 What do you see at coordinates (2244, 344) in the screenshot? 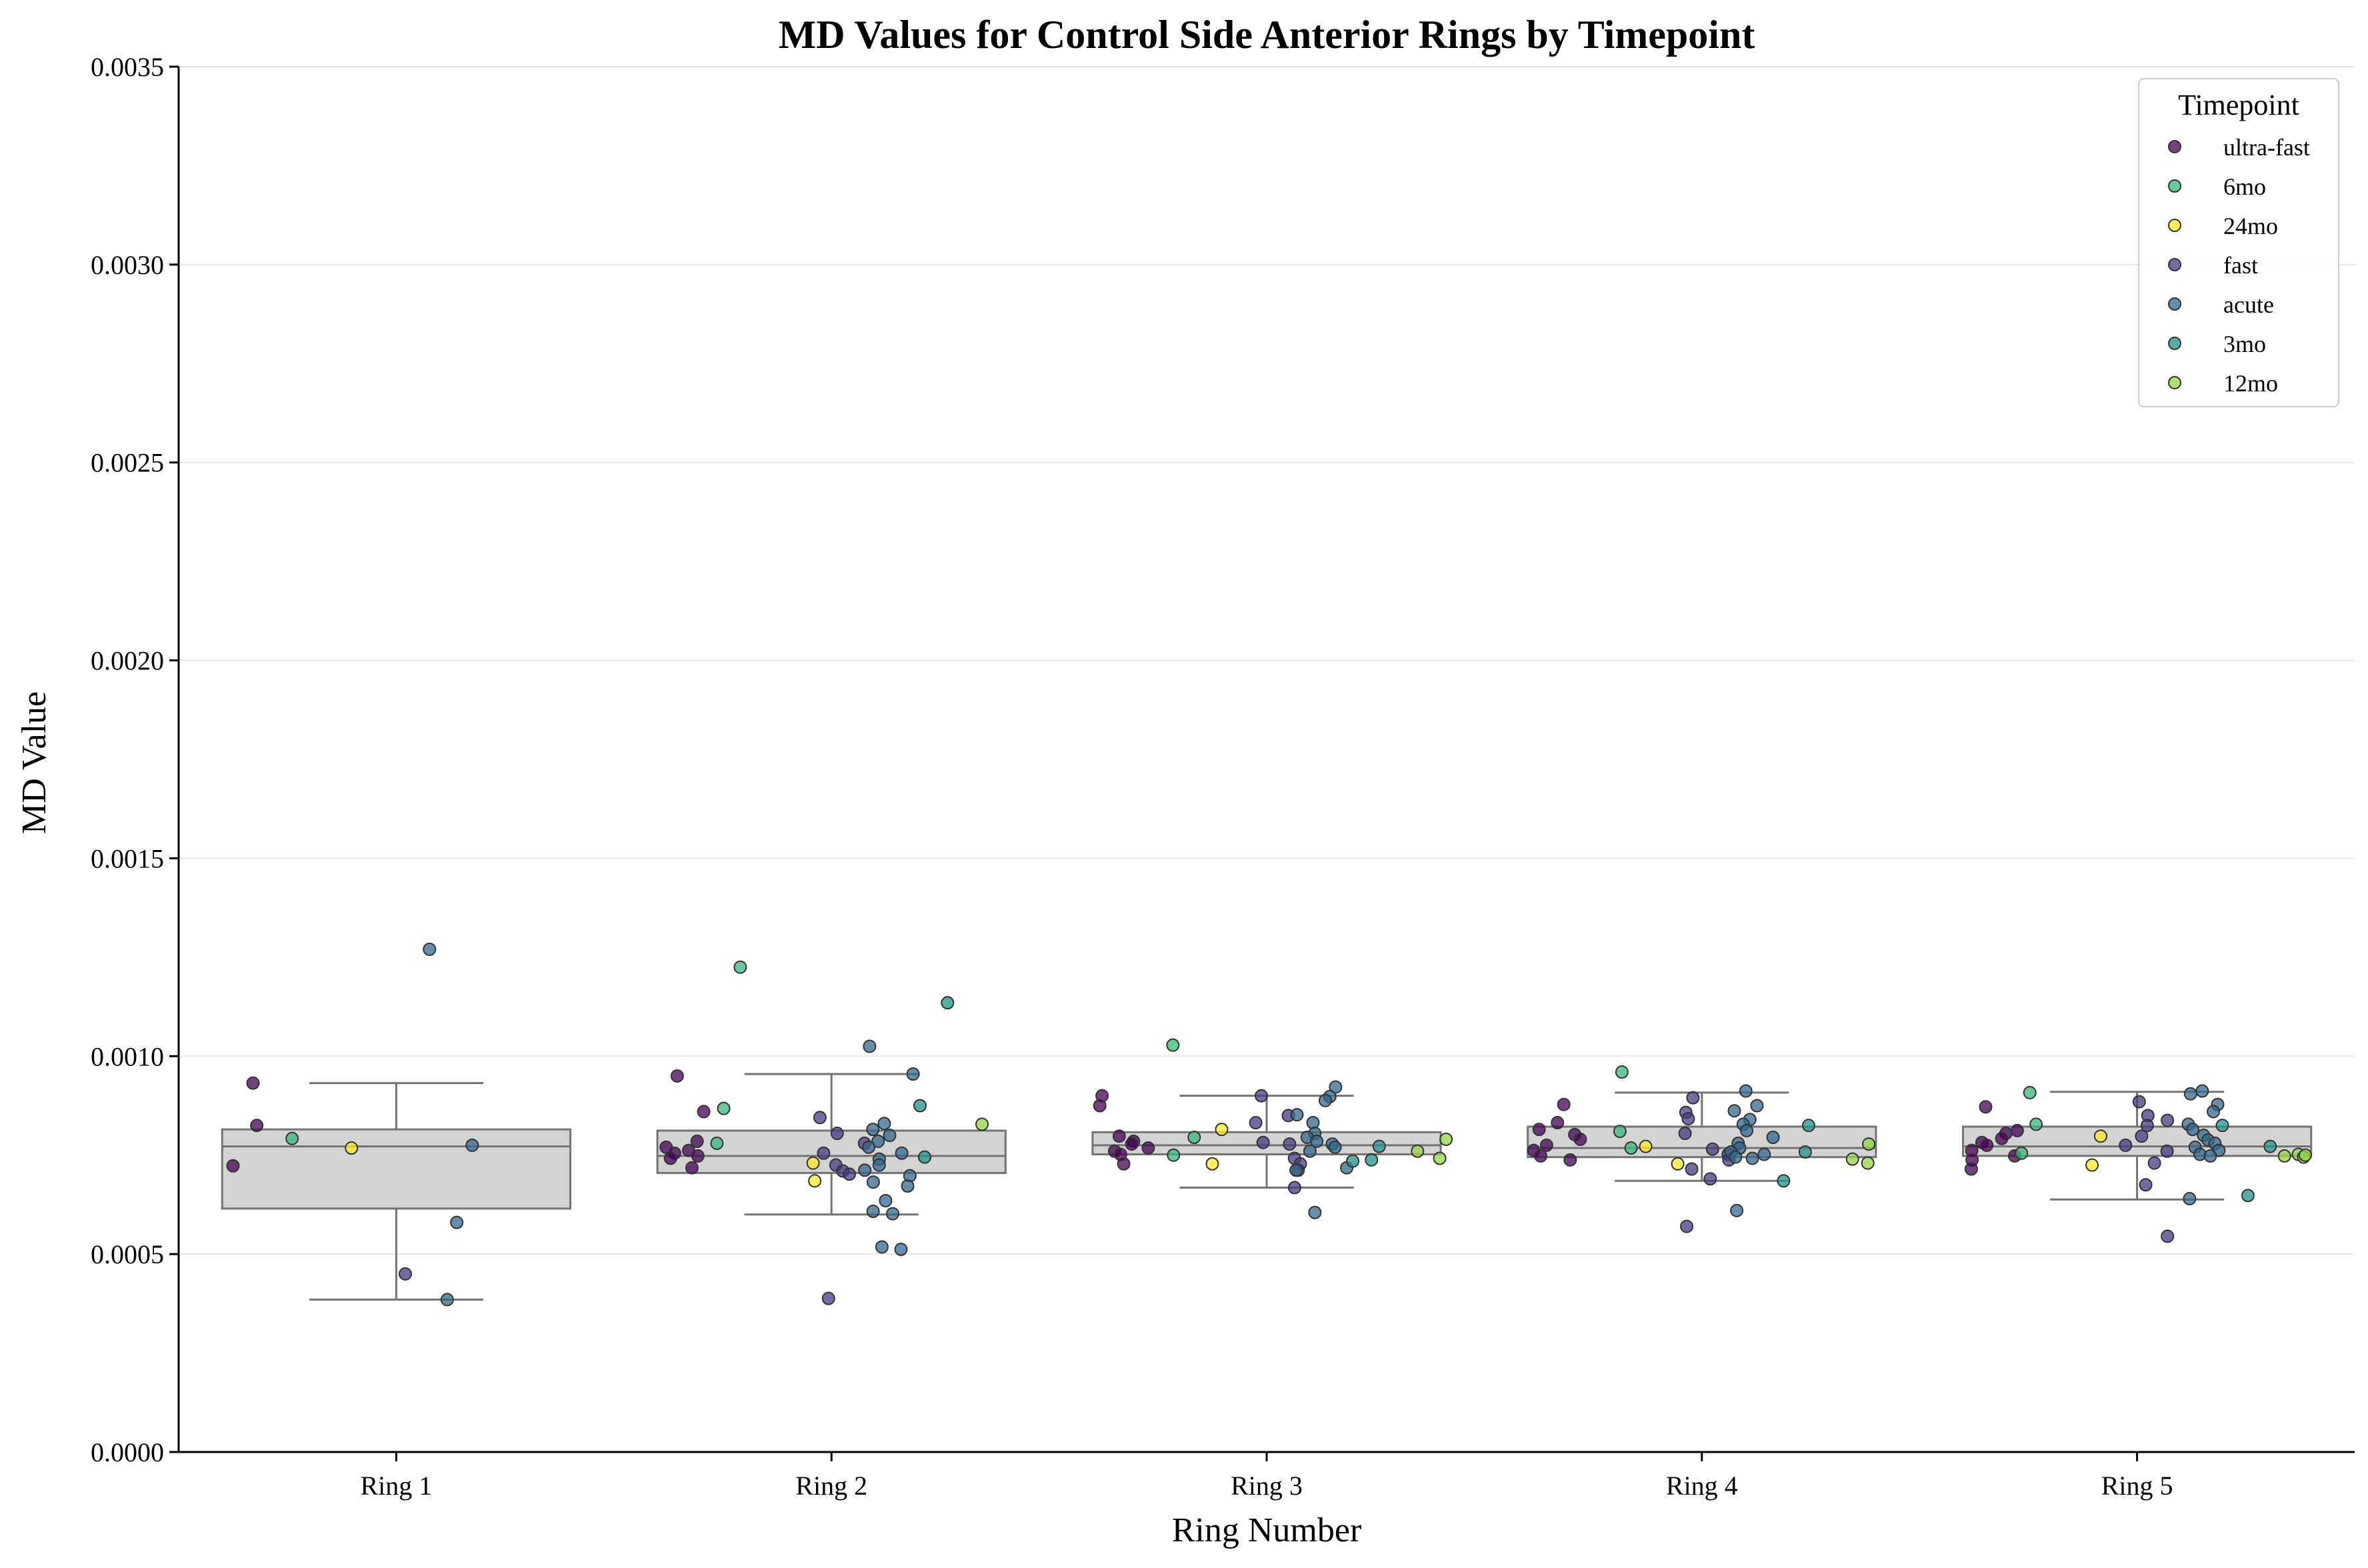
I see `legend-label-3mo: 3mo` at bounding box center [2244, 344].